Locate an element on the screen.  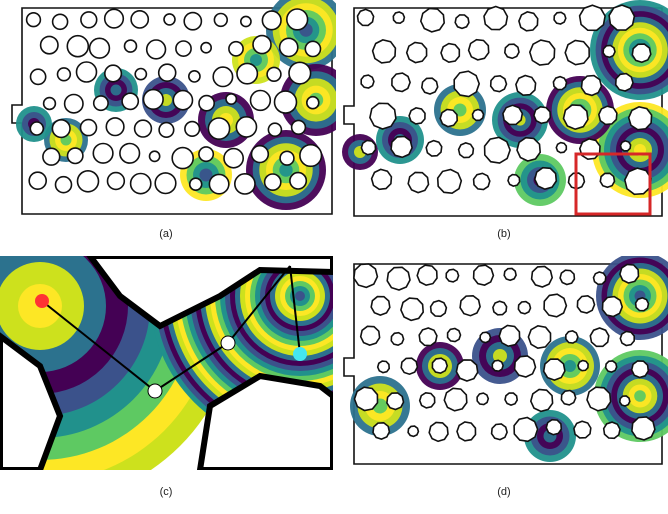
highlight-box is located at coordinates (613, 184).